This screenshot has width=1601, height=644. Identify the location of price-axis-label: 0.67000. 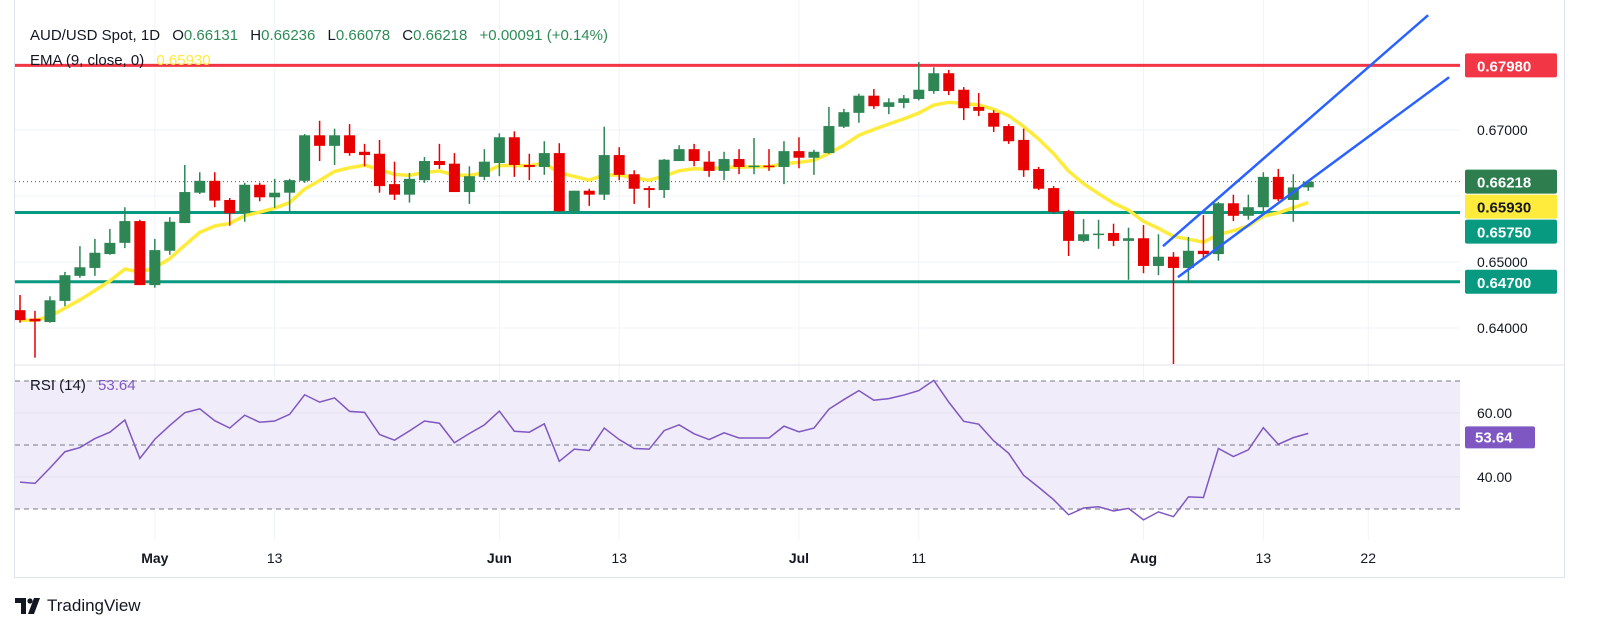
(1502, 130).